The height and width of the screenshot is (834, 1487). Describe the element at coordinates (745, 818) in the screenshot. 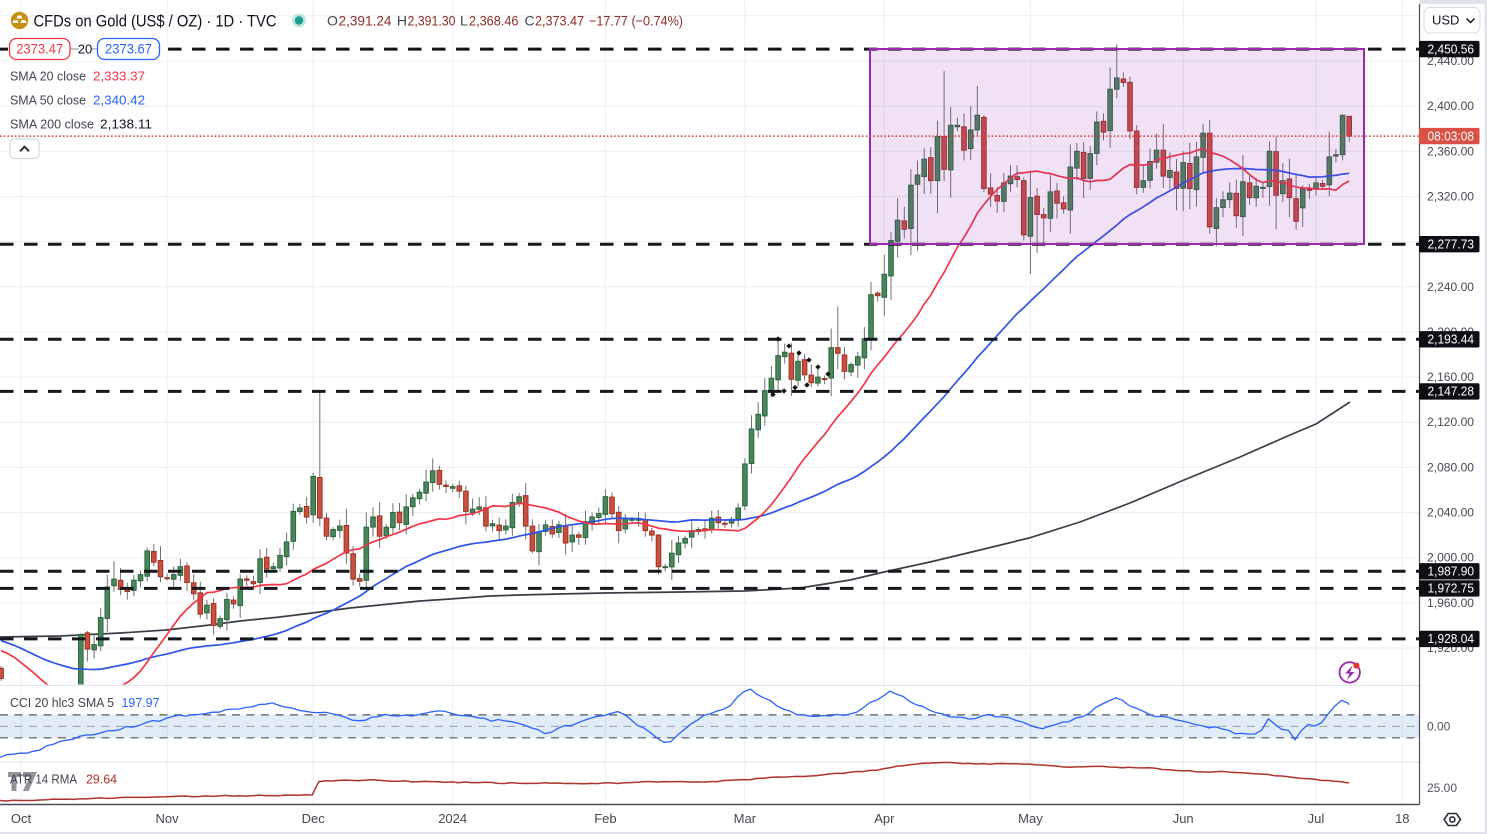

I see `svg-text: Mar` at that location.